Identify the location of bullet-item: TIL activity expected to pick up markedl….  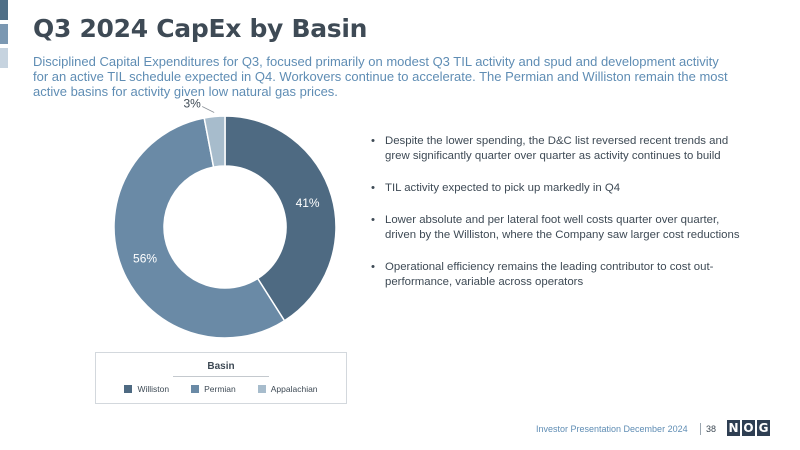
(561, 188).